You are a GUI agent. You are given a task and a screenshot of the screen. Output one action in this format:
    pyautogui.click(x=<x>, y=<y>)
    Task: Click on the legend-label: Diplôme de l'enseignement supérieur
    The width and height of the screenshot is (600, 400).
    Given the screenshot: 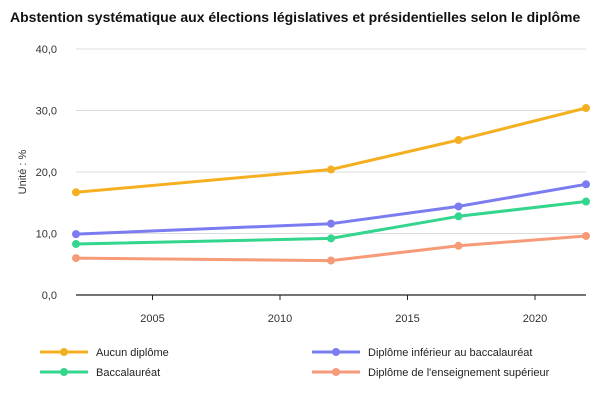 What is the action you would take?
    pyautogui.click(x=459, y=373)
    